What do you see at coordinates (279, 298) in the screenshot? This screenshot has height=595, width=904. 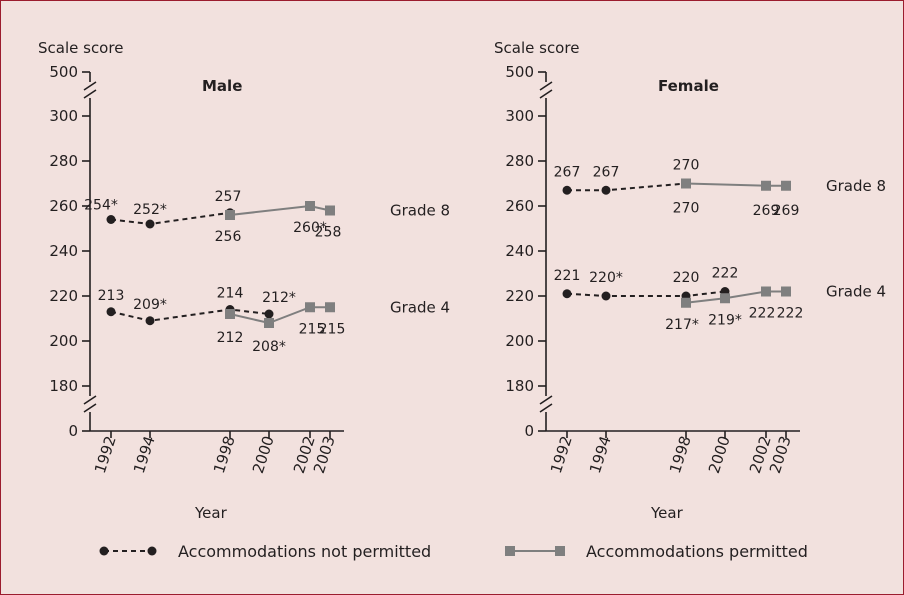 I see `data-label: 212*` at bounding box center [279, 298].